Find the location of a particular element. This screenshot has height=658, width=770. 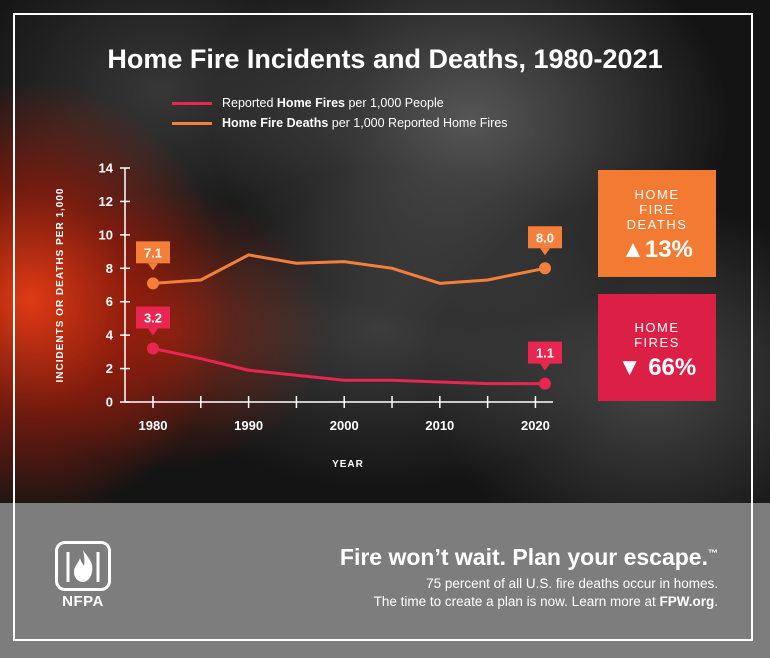

x-tick-label: 1980 is located at coordinates (153, 425).